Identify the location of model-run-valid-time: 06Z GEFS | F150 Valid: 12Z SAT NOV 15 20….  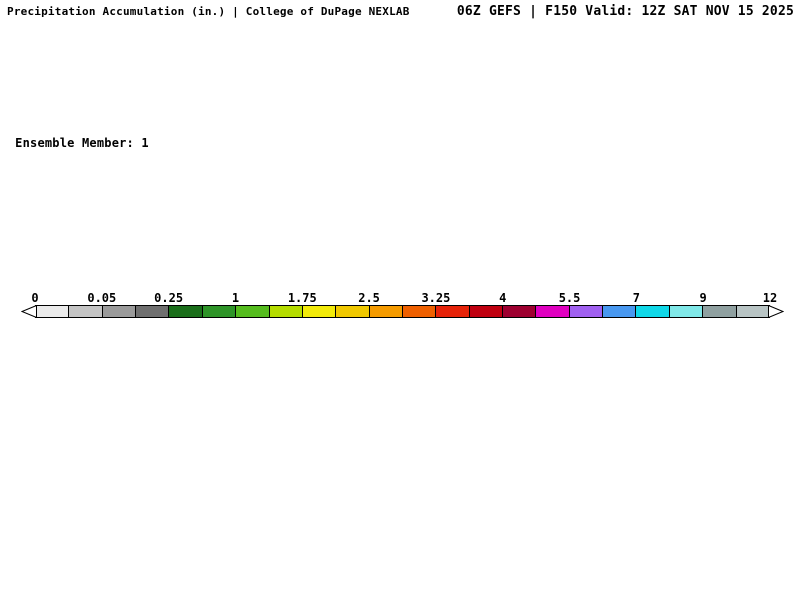
(625, 11).